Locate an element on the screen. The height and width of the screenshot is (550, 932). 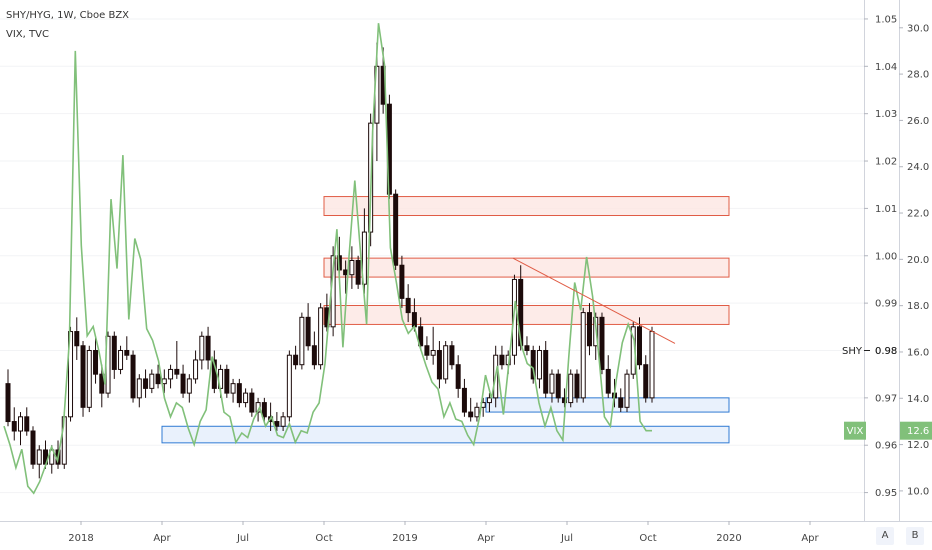
legend-main: SHY/HYG, 1W, Cboe BZX is located at coordinates (68, 15).